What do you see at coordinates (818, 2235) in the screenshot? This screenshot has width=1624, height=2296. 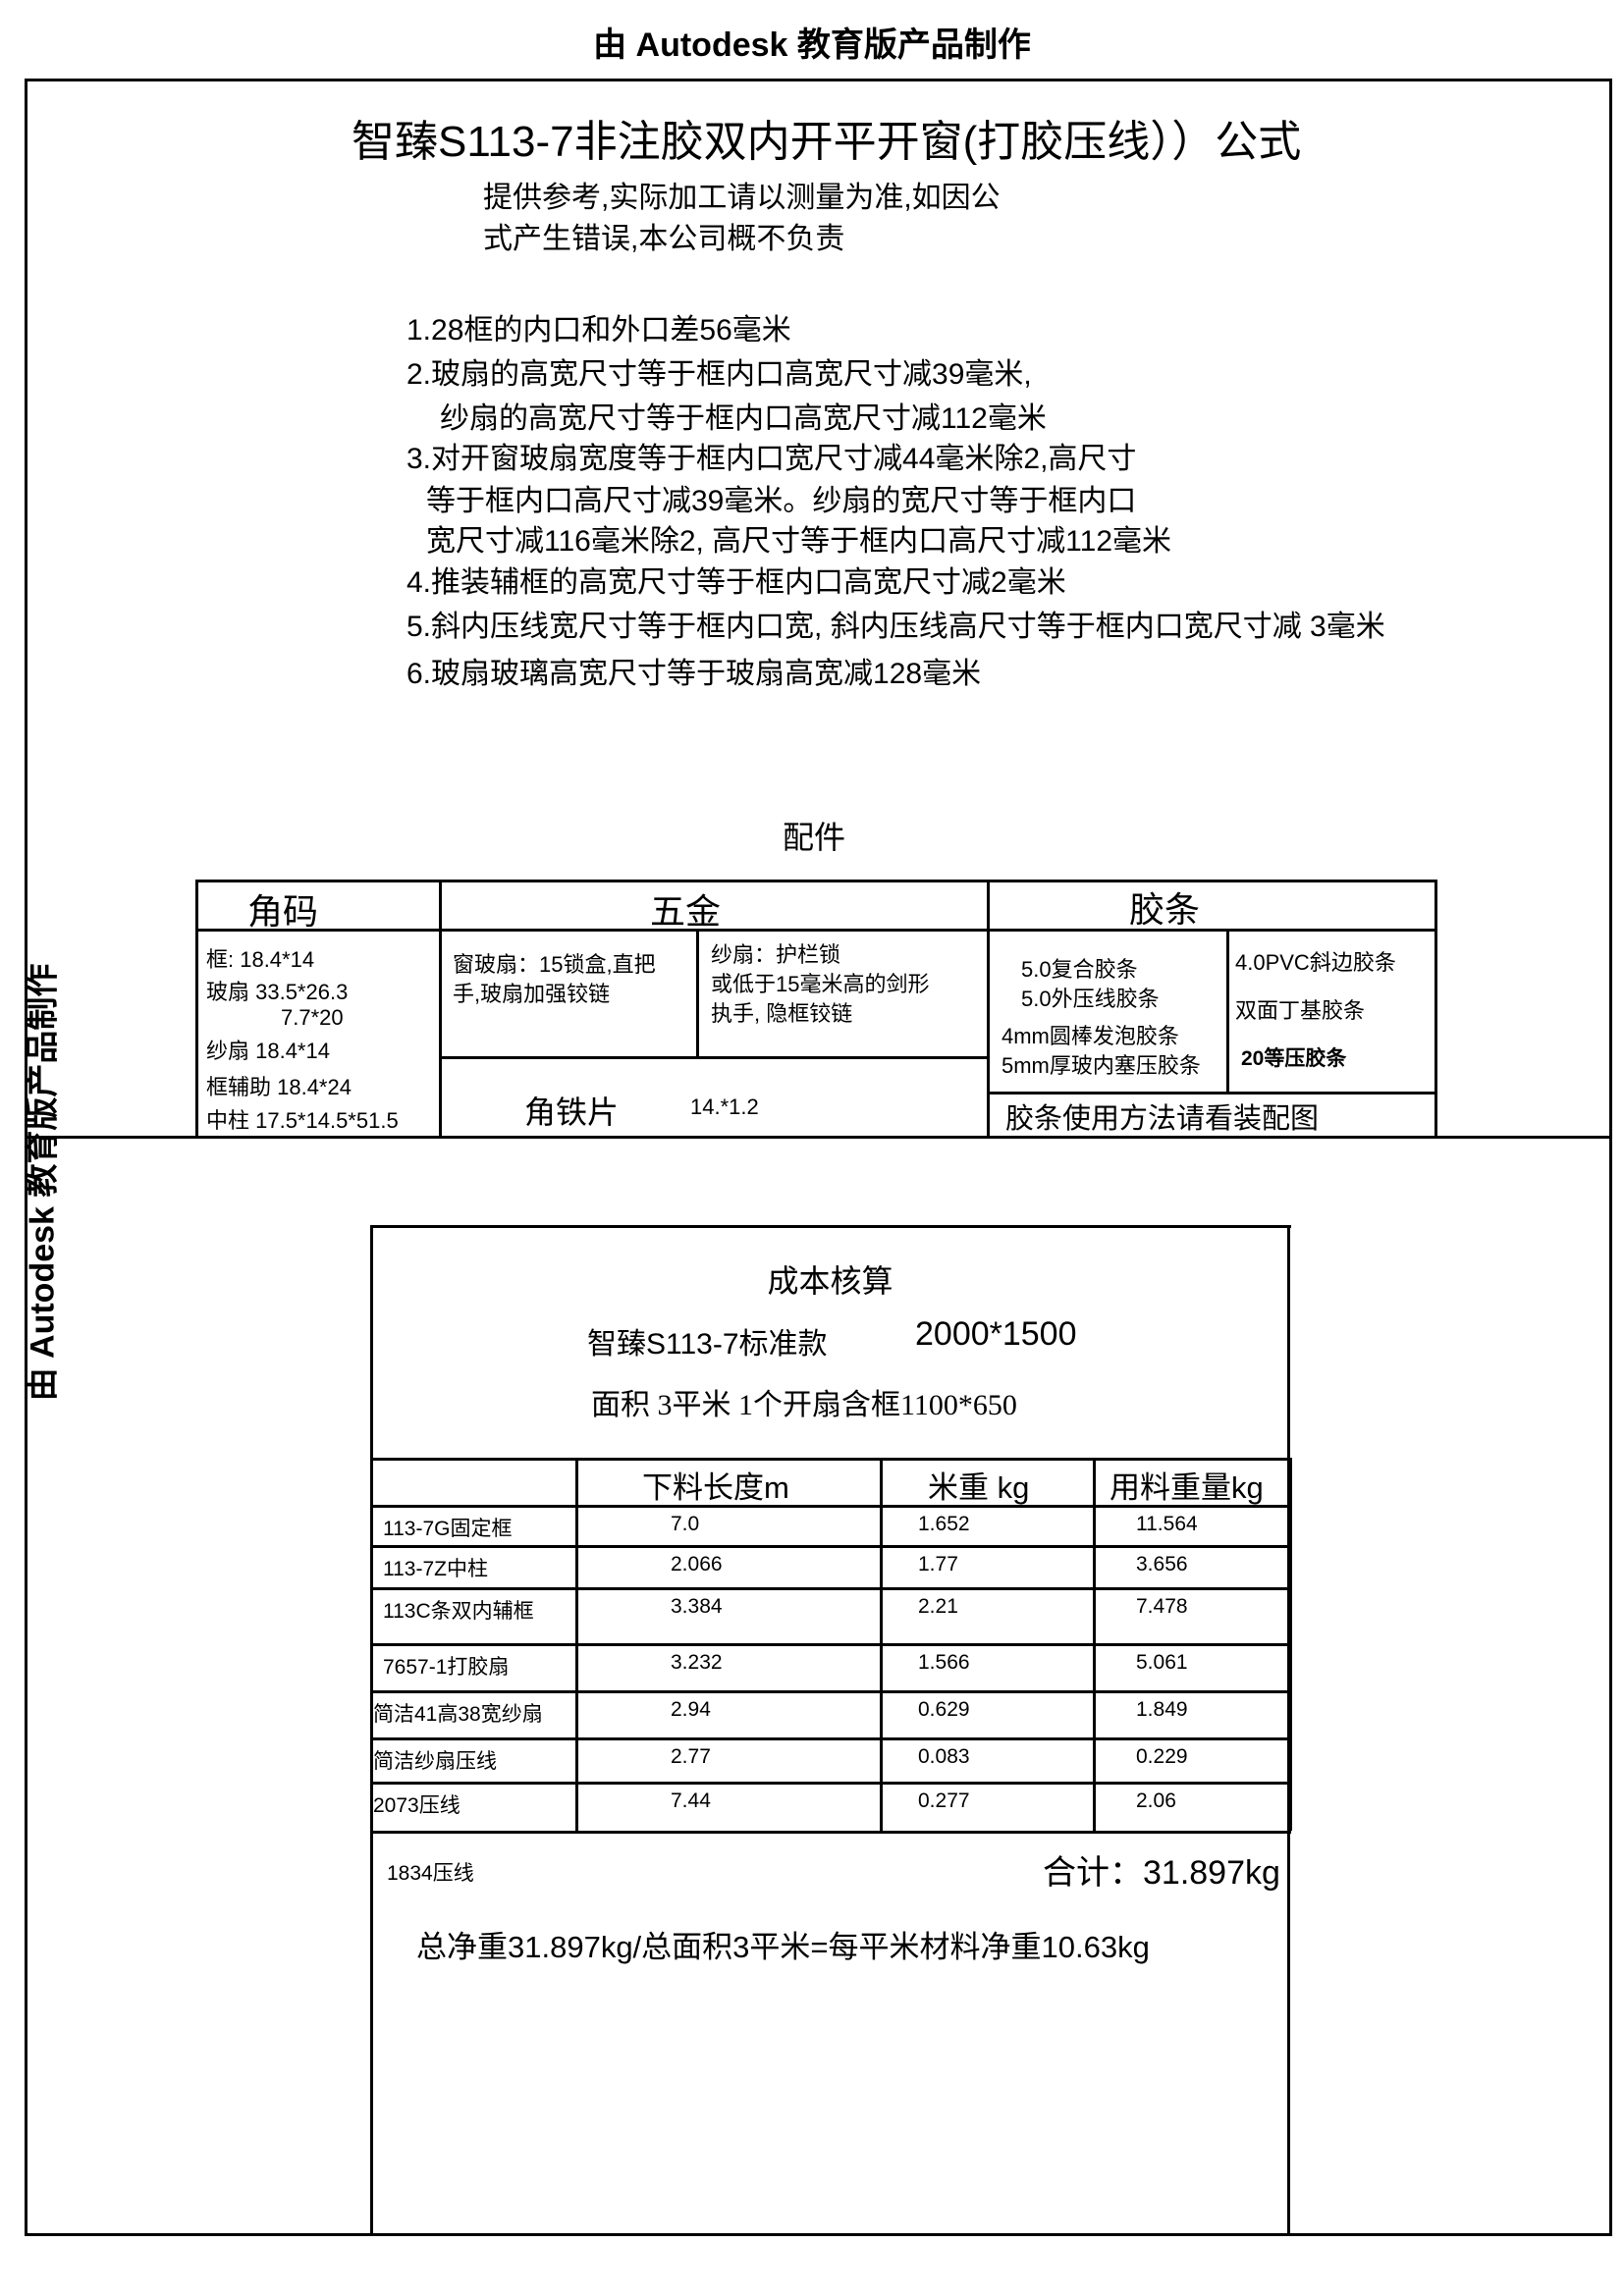 I see `border-bottom` at bounding box center [818, 2235].